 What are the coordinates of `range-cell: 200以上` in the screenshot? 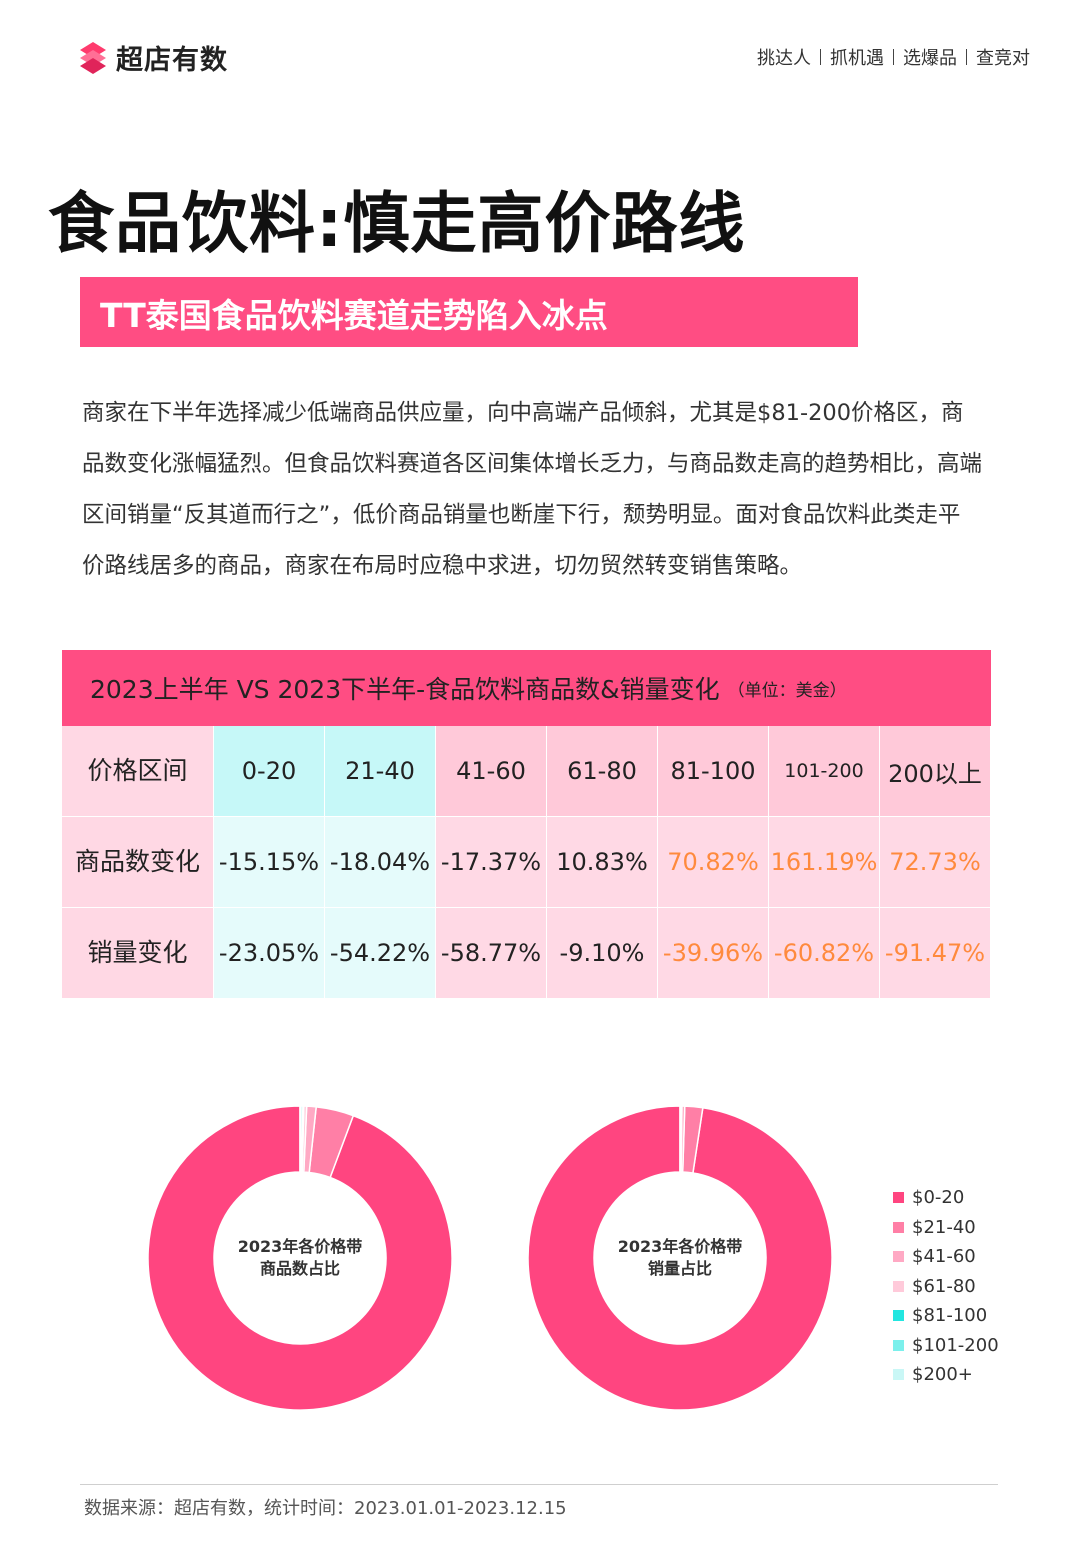 It's located at (935, 771).